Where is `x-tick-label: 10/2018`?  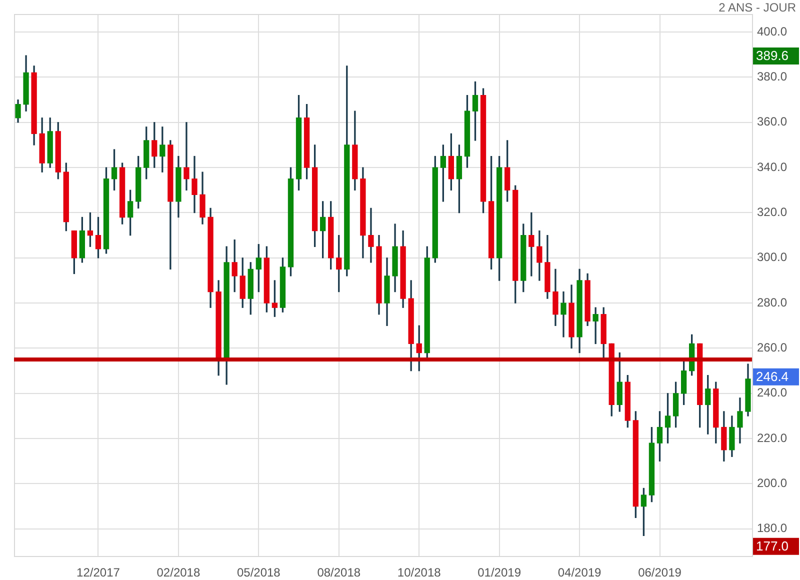 x-tick-label: 10/2018 is located at coordinates (419, 573).